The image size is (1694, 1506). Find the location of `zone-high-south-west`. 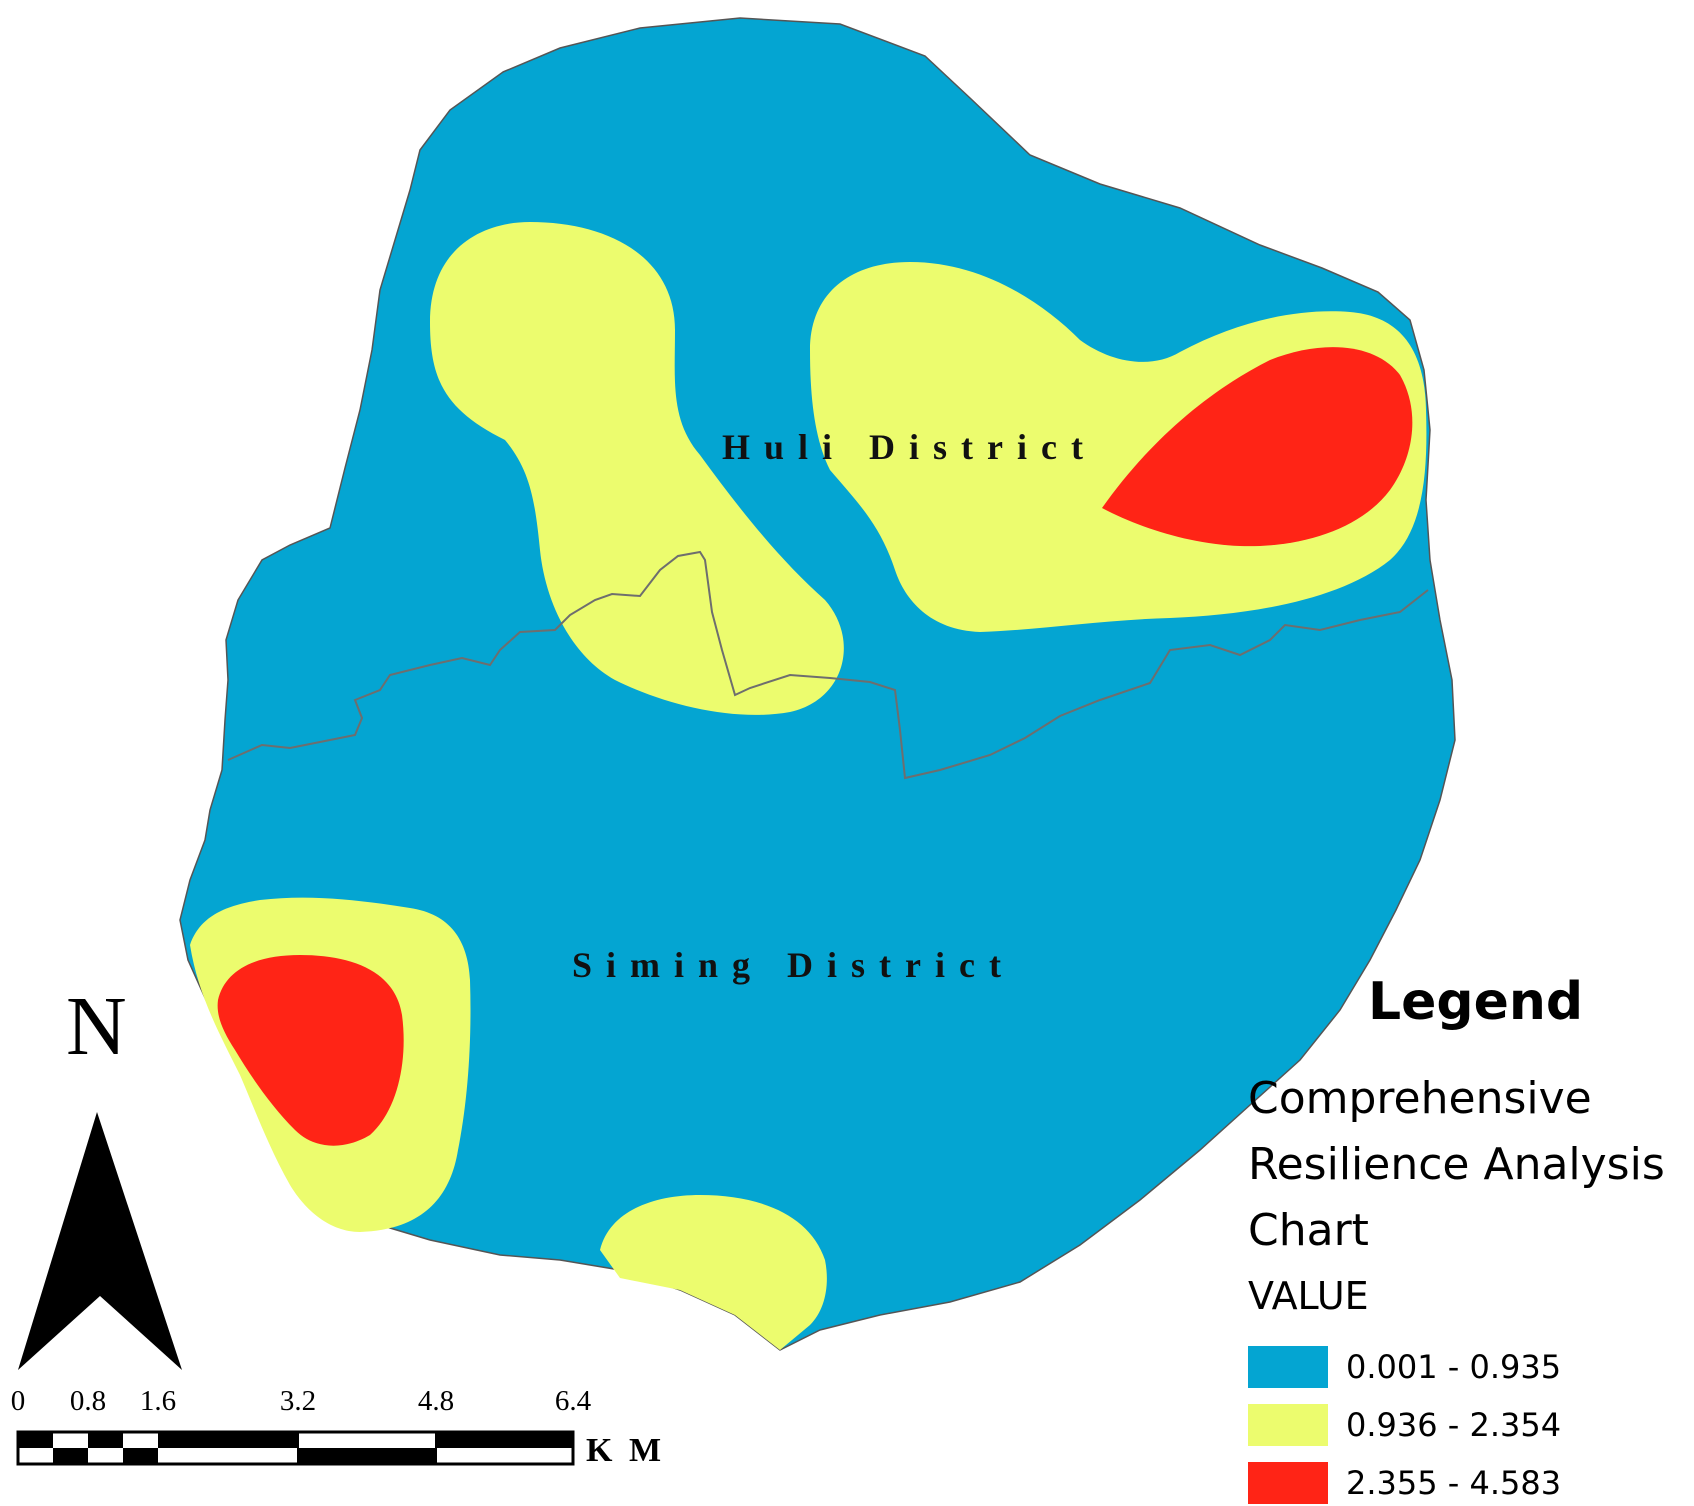

zone-high-south-west is located at coordinates (310, 1050).